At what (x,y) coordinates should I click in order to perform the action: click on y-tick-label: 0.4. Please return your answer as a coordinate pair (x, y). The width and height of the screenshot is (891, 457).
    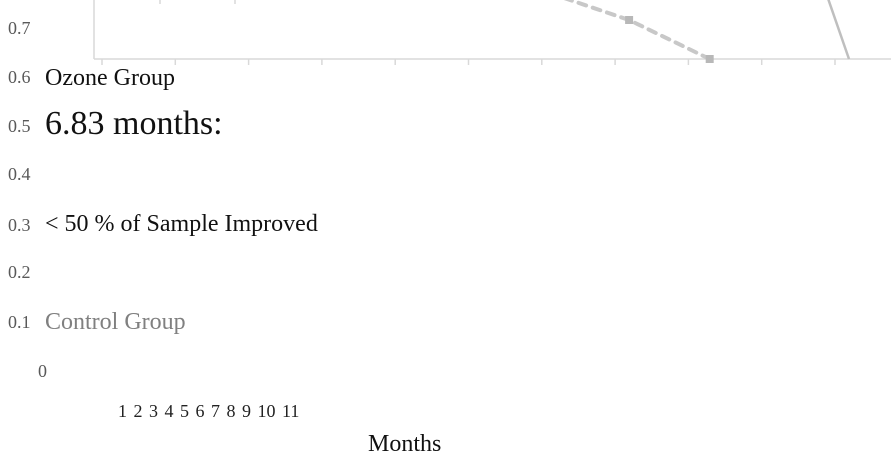
    Looking at the image, I should click on (19, 174).